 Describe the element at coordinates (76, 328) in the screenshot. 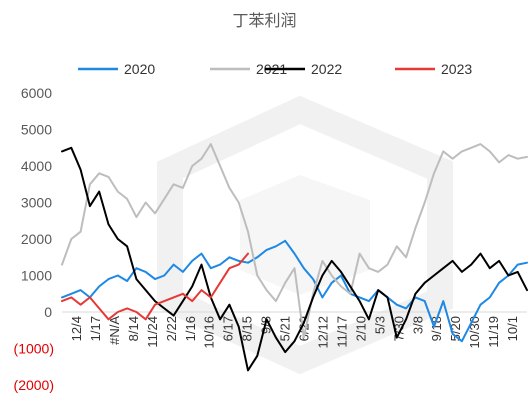

I see `x-tick-label: 12/4` at that location.